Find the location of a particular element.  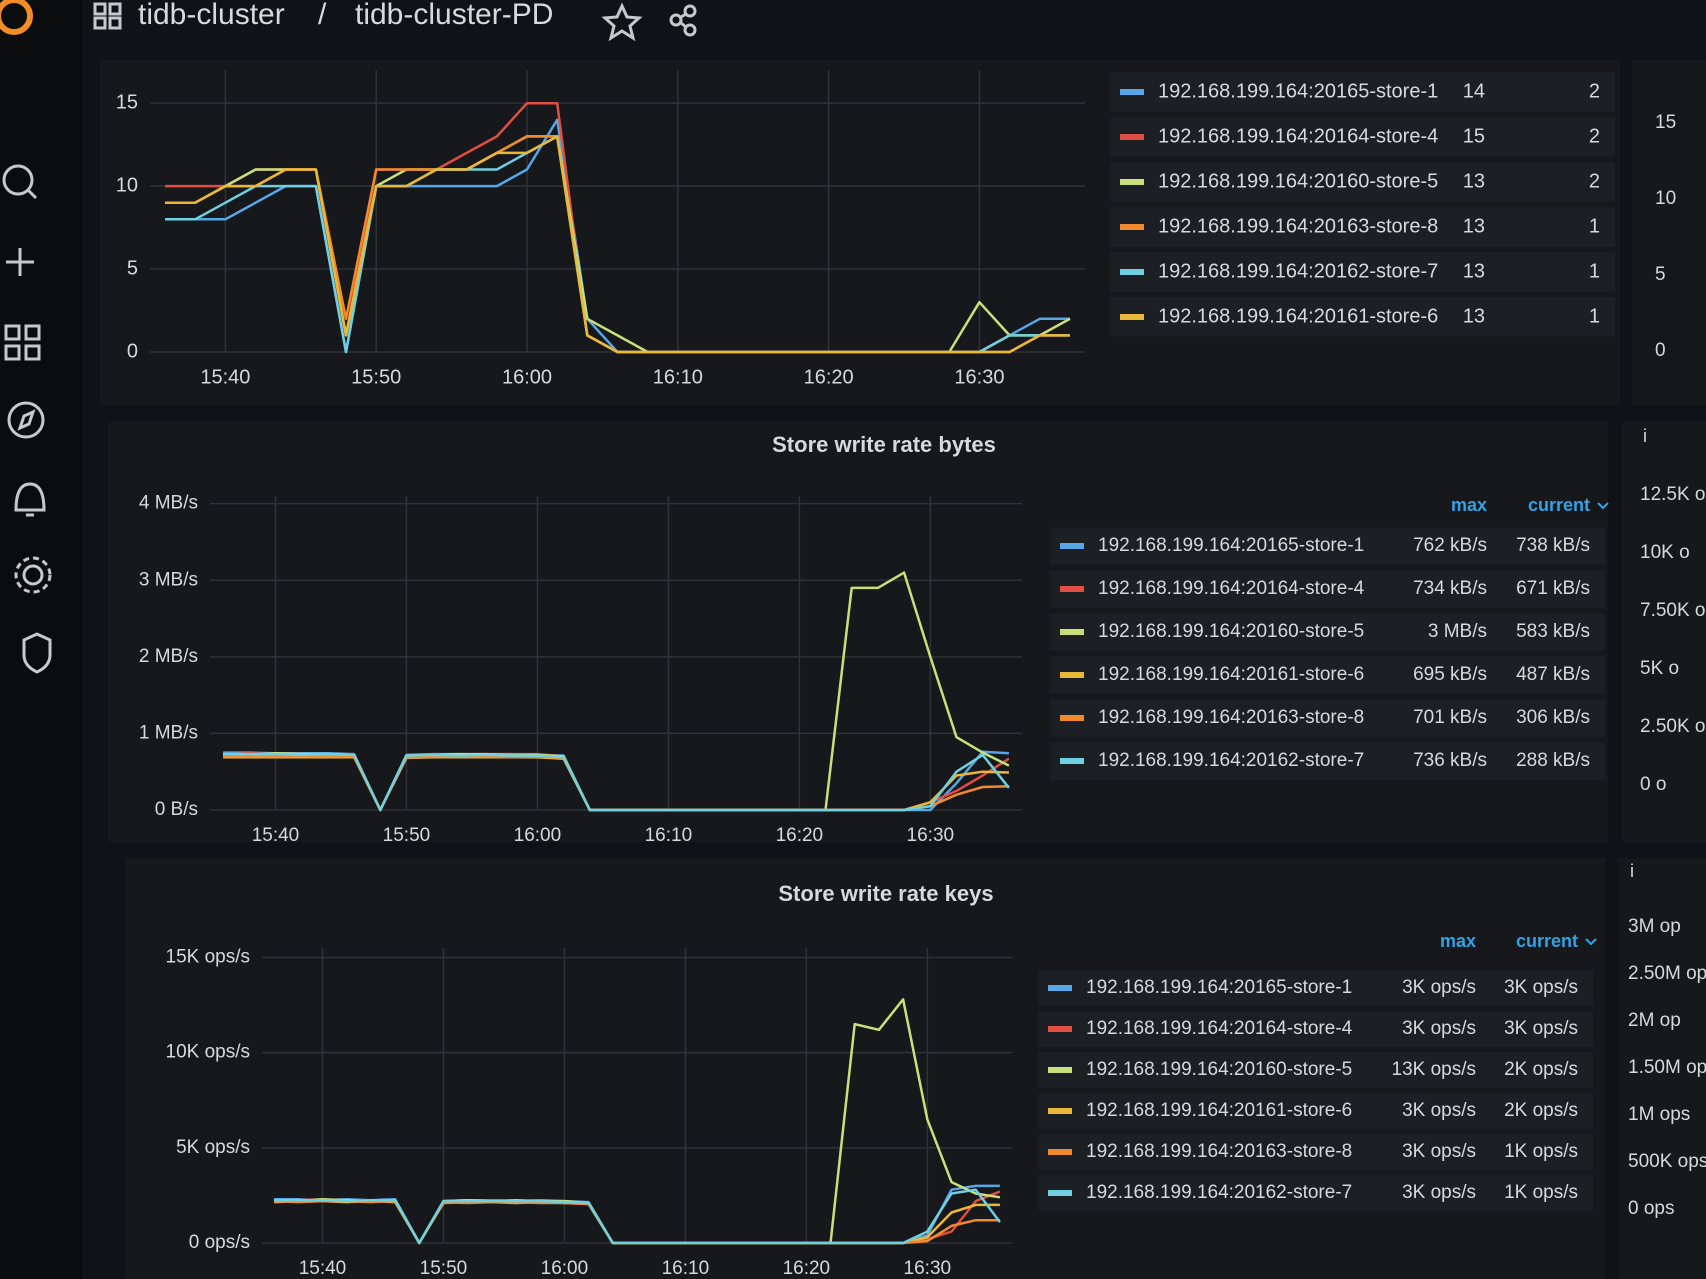

explore-icon is located at coordinates (26, 420).